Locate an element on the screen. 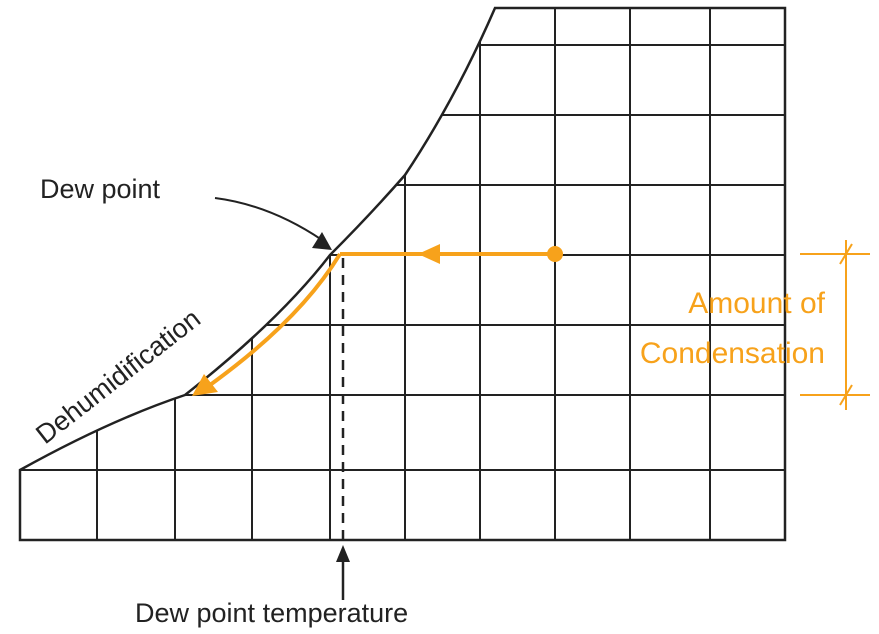 The height and width of the screenshot is (634, 879). condensation-bracket is located at coordinates (835, 325).